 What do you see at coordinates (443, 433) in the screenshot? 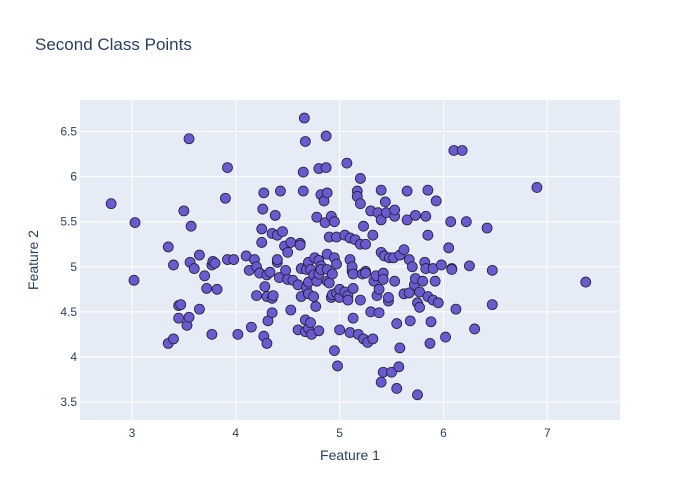
I see `x-tick-label: 6` at bounding box center [443, 433].